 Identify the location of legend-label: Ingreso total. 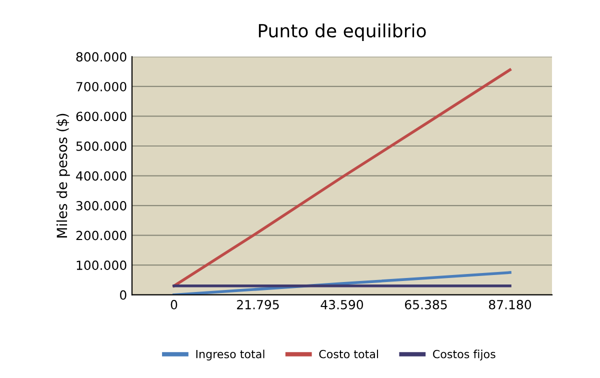
(230, 355).